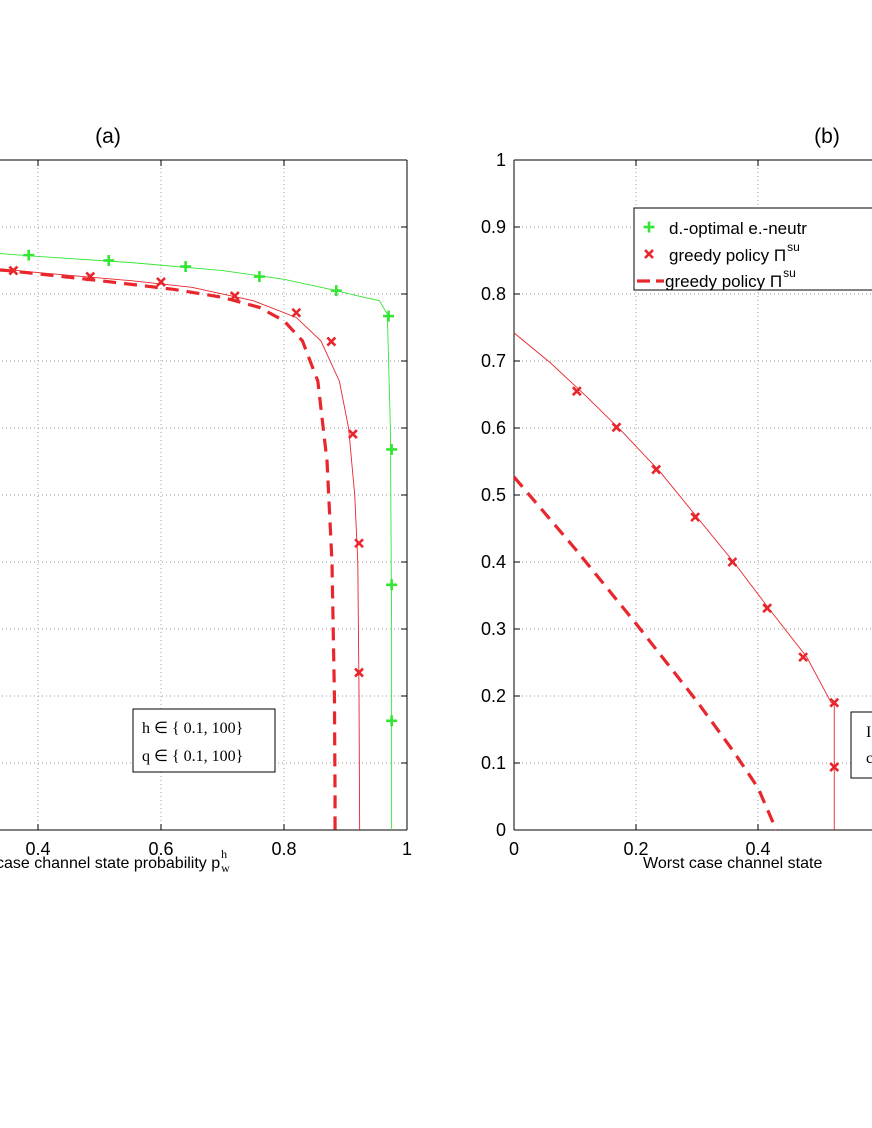  I want to click on marker-a-red-7-b, so click(359, 543).